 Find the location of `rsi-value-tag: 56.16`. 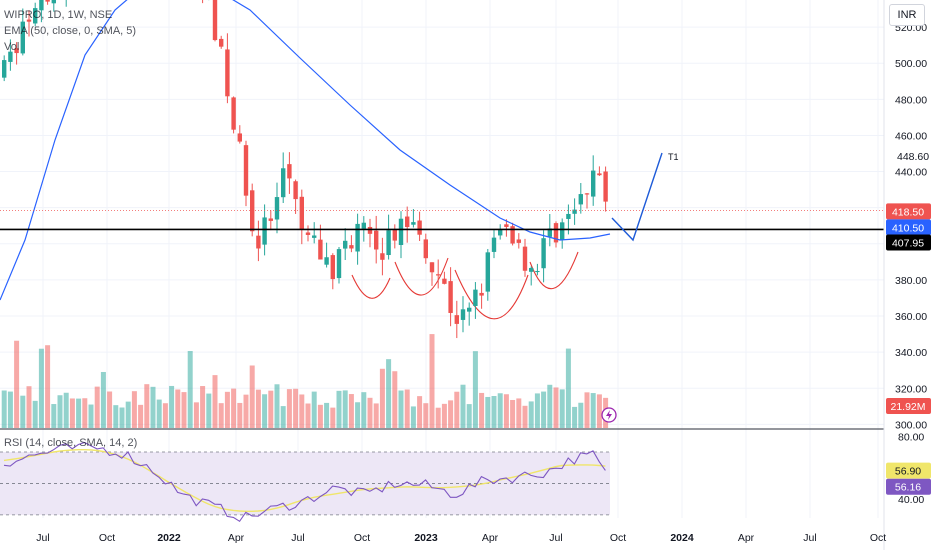

rsi-value-tag: 56.16 is located at coordinates (908, 488).